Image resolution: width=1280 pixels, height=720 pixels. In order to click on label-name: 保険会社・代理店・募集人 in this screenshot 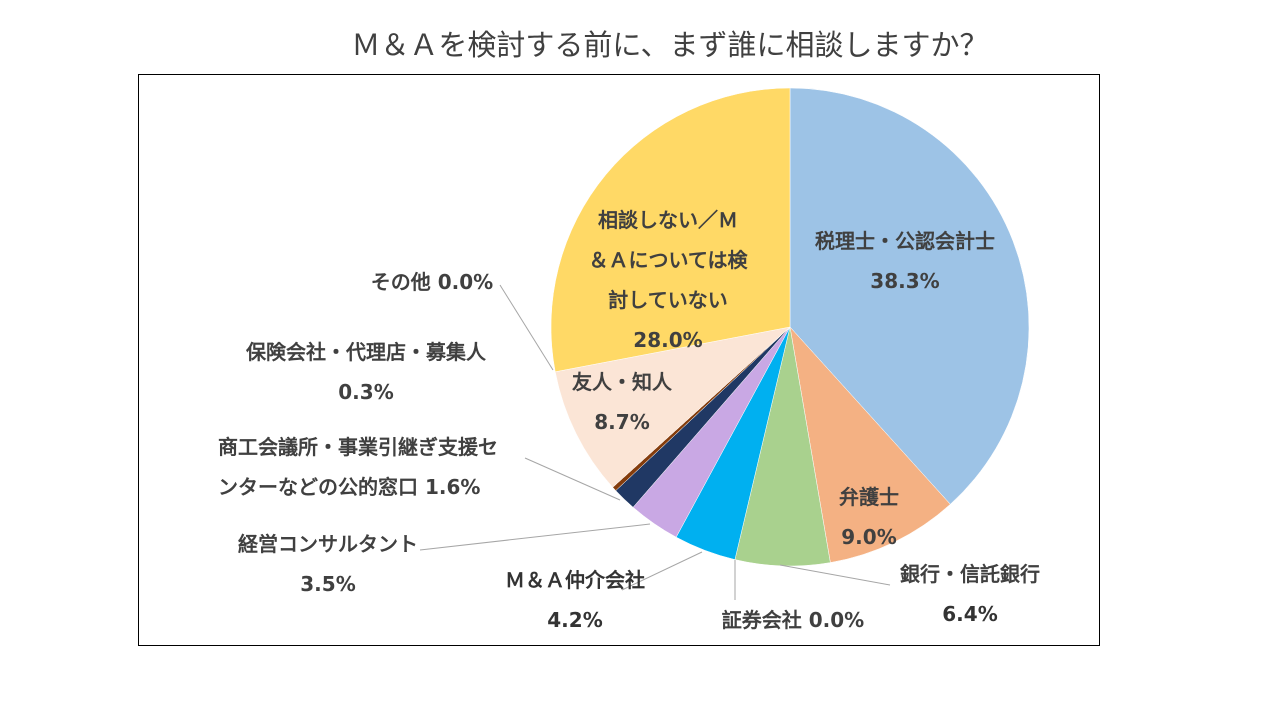, I will do `click(366, 352)`.